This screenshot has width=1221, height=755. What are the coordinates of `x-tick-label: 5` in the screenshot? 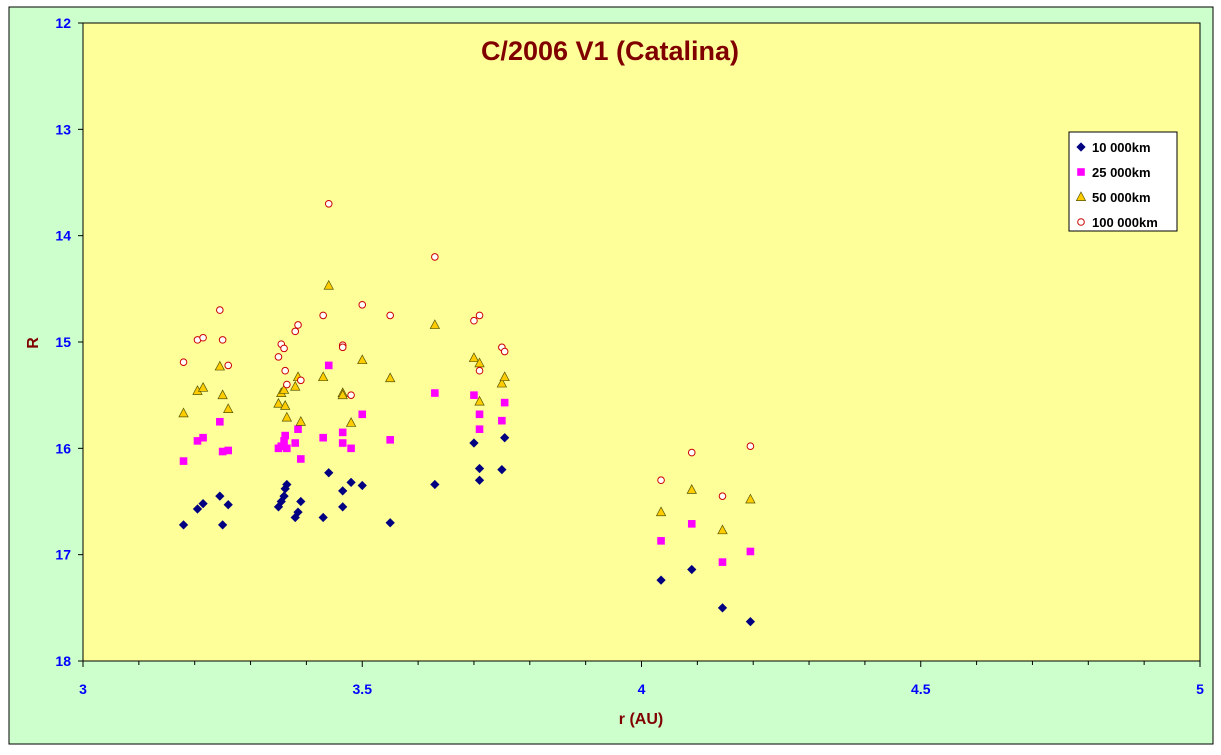 It's located at (1200, 689).